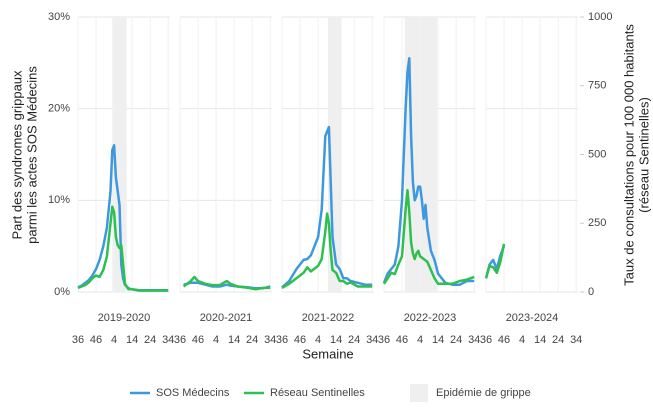  Describe the element at coordinates (62, 292) in the screenshot. I see `y-tick-label: 0%` at that location.